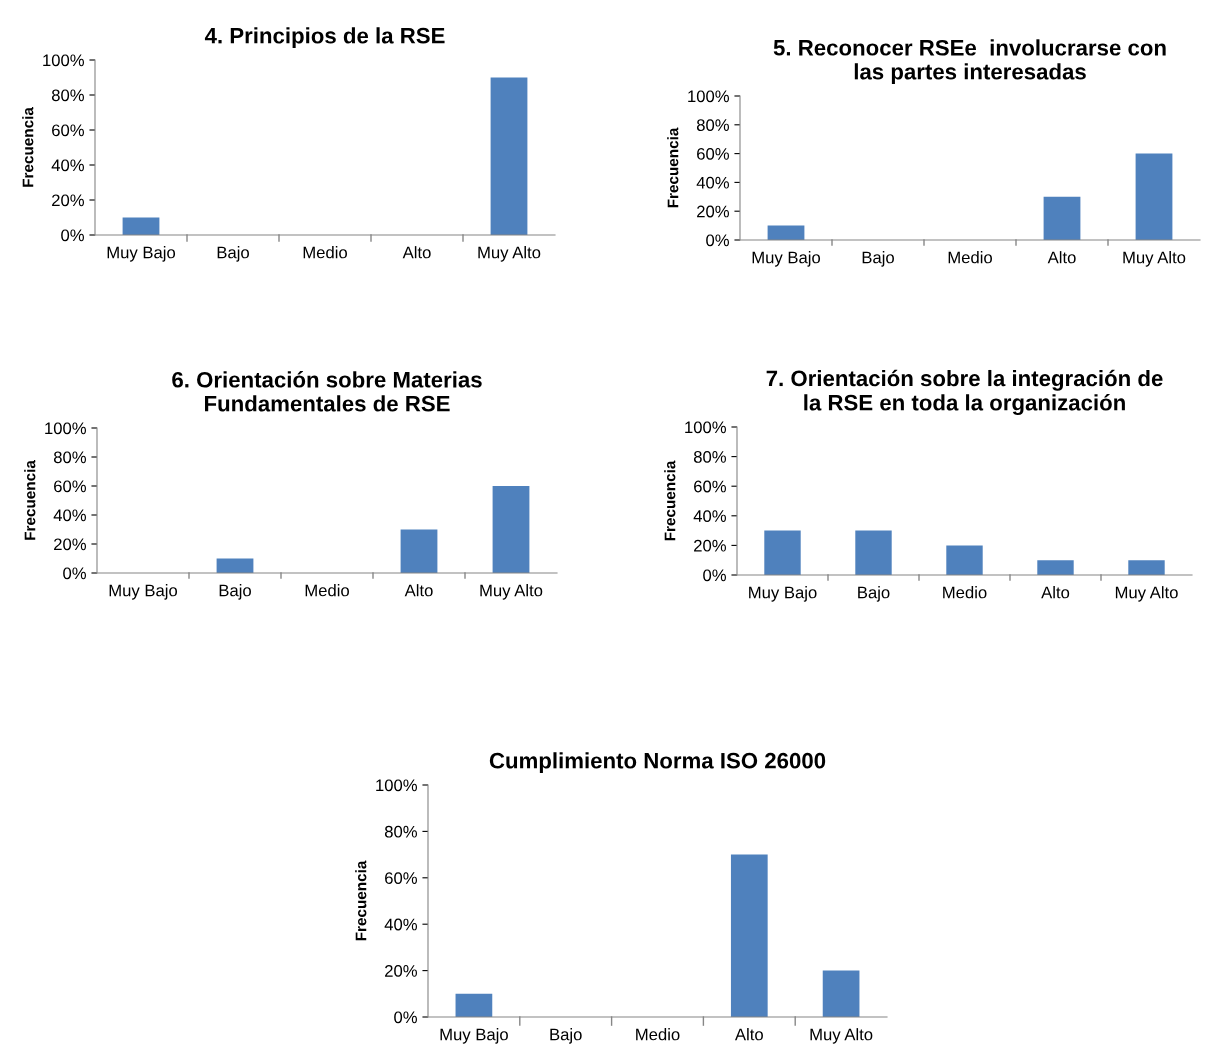 The image size is (1209, 1055). What do you see at coordinates (327, 391) in the screenshot?
I see `chart-title: 6. Orientación sobre Materias Fundamentales de RSE` at bounding box center [327, 391].